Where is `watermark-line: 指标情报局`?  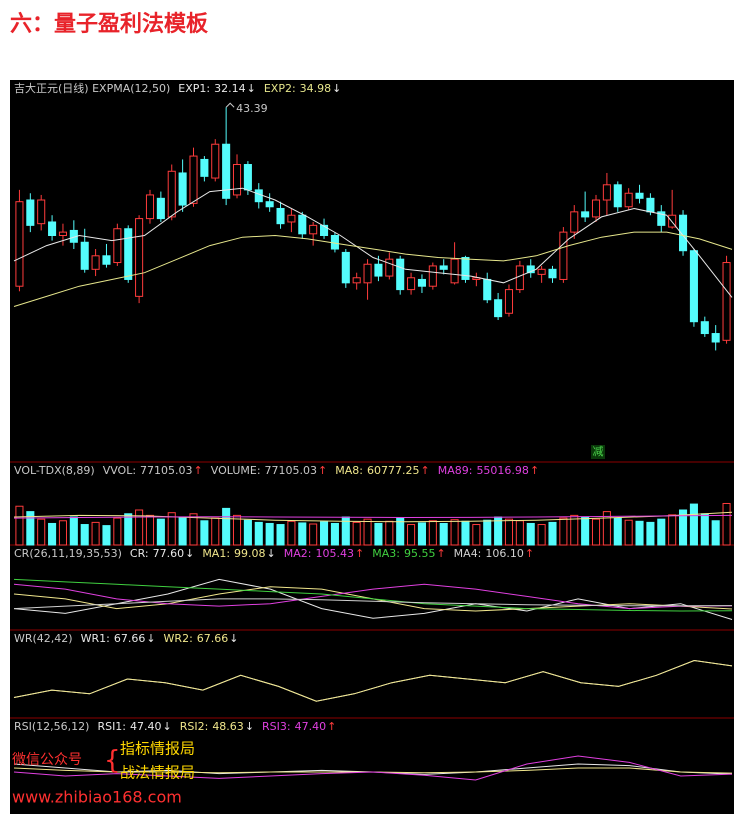 watermark-line: 指标情报局 is located at coordinates (157, 749).